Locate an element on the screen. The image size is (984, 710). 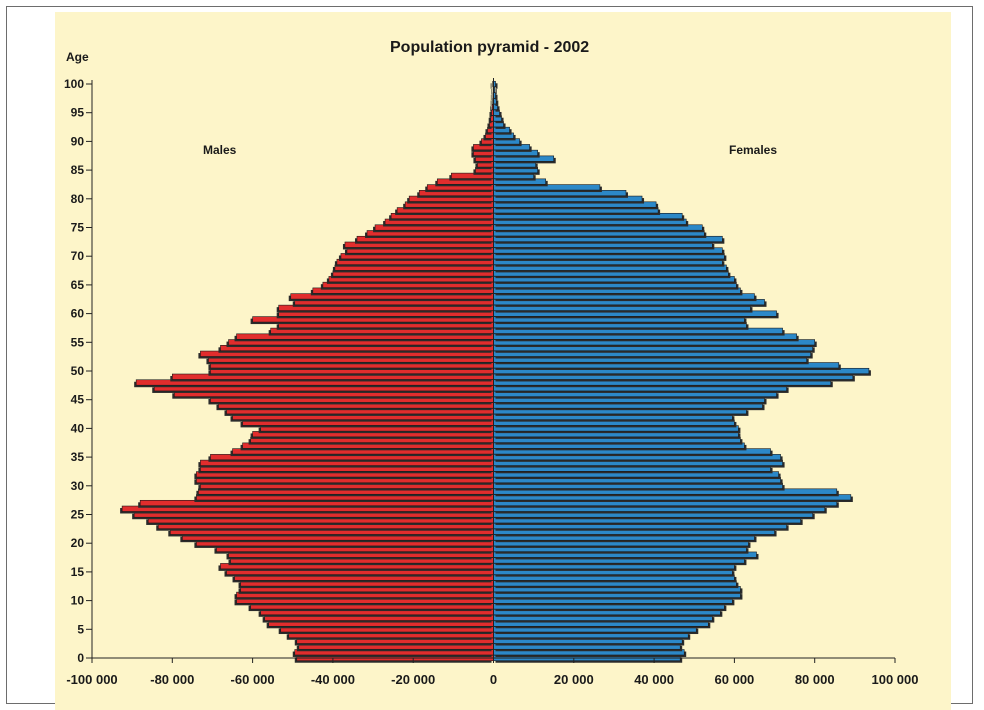
y-tick-label-95: 95 is located at coordinates (78, 113).